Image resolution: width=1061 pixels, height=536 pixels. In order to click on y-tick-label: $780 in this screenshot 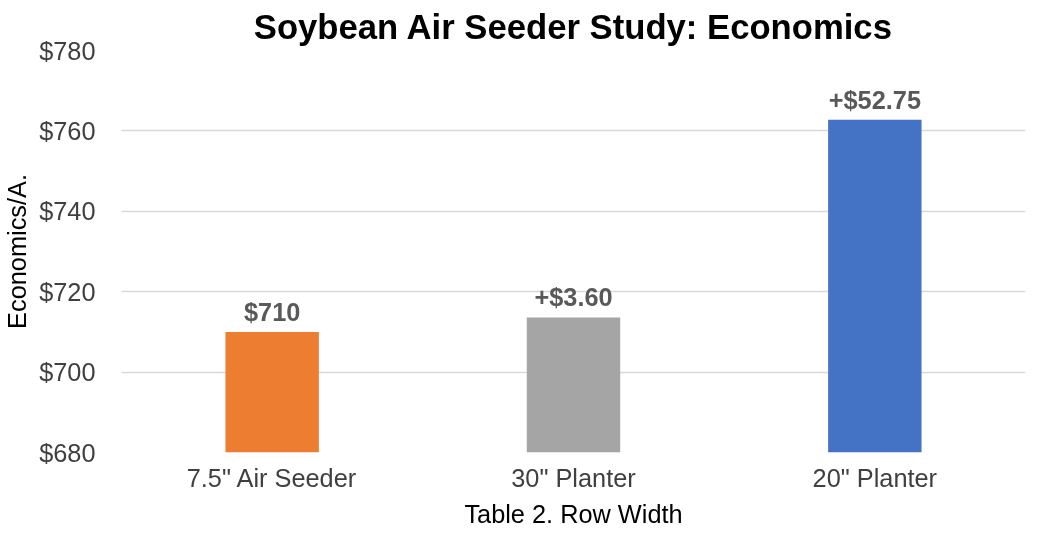, I will do `click(67, 50)`.